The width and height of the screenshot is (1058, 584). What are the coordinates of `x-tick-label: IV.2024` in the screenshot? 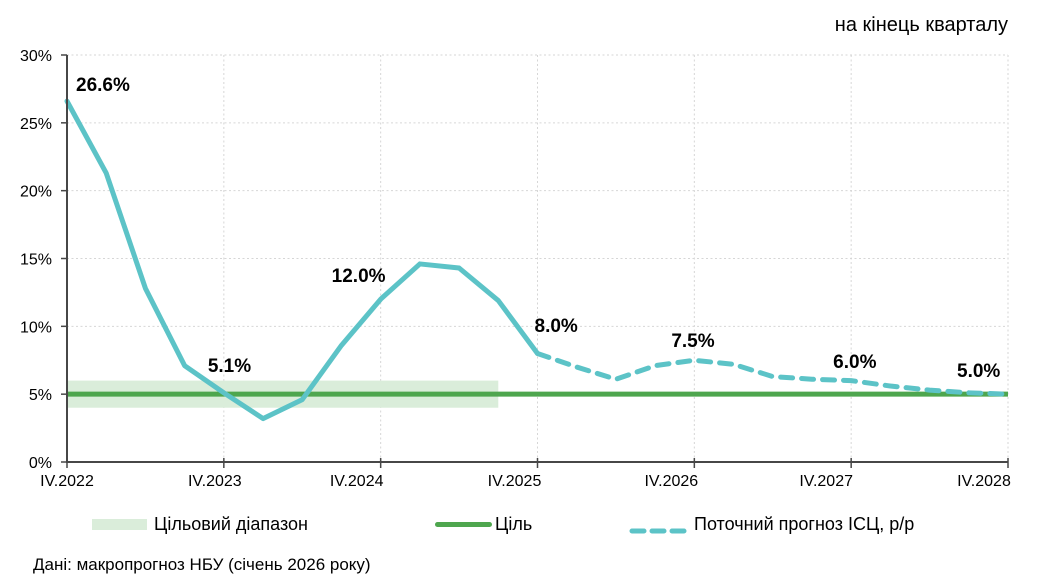 It's located at (357, 481).